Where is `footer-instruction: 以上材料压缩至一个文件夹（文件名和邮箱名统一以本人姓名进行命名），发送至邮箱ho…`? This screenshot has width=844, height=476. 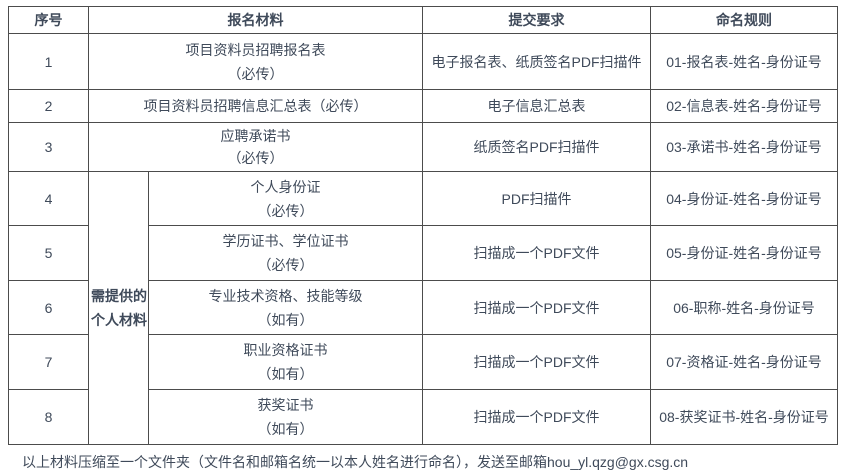 footer-instruction: 以上材料压缩至一个文件夹（文件名和邮箱名统一以本人姓名进行命名），发送至邮箱ho… is located at coordinates (355, 462).